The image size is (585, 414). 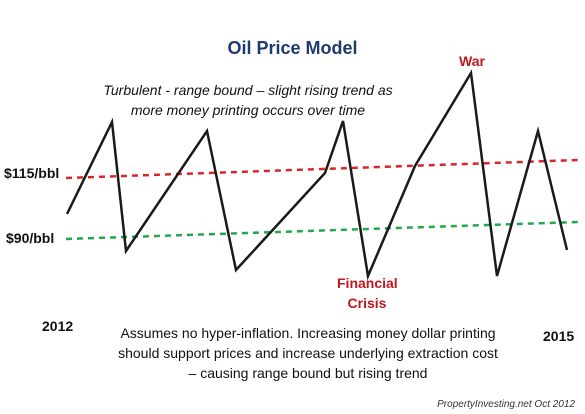 What do you see at coordinates (30, 238) in the screenshot?
I see `price-label-lower: $90/bbl` at bounding box center [30, 238].